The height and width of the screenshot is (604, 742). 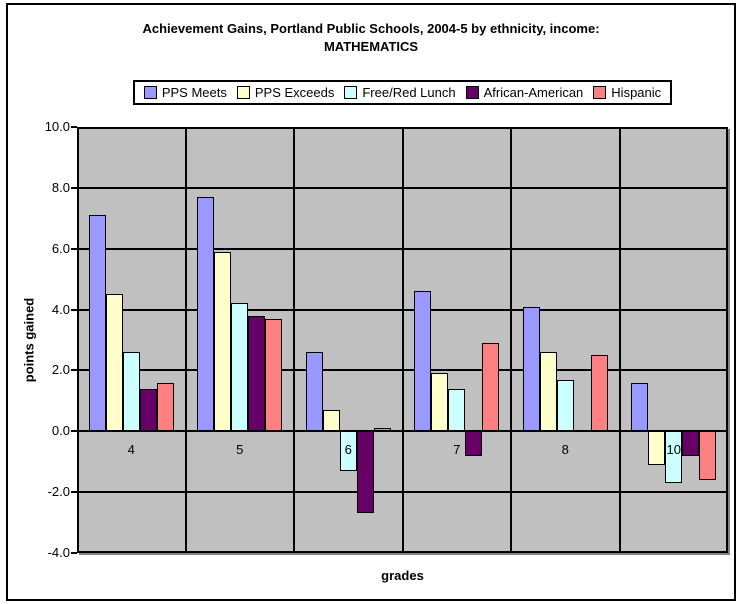 What do you see at coordinates (194, 92) in the screenshot?
I see `legend-label-pps-meets: PPS Meets` at bounding box center [194, 92].